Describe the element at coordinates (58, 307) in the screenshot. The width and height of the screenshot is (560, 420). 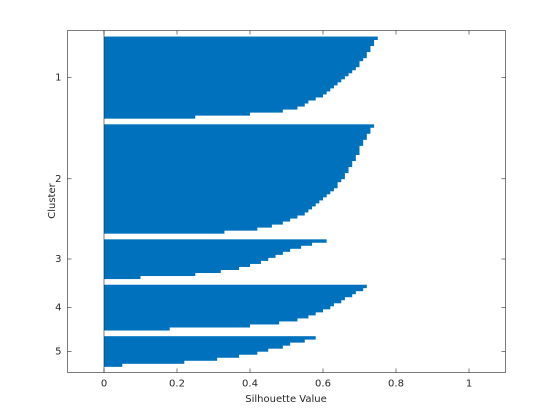
I see `y-tick-label: 4` at that location.